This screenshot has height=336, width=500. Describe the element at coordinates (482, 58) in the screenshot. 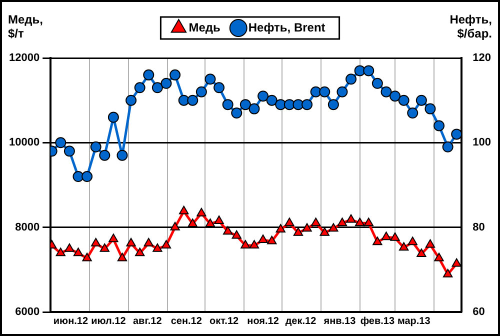

I see `y2-tick-label: 120` at that location.